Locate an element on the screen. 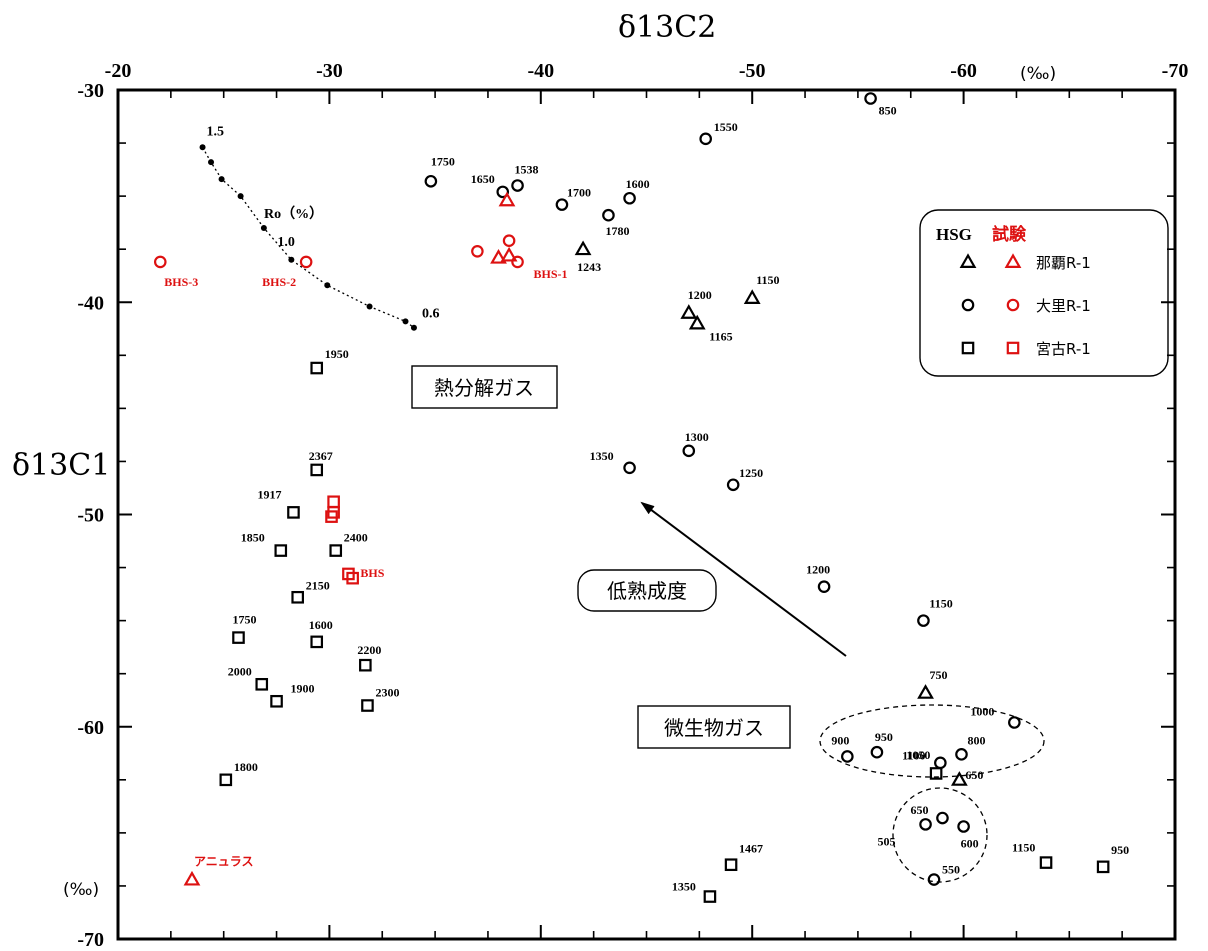 This screenshot has width=1208, height=951. legend-entry-label: 大里R-1 is located at coordinates (1063, 306).